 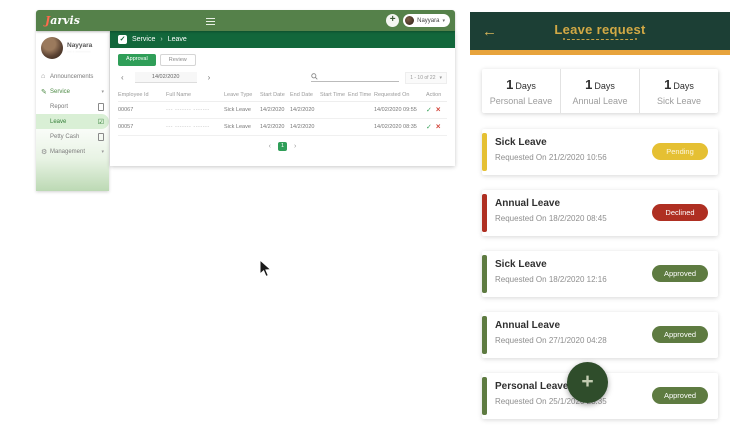 What do you see at coordinates (43, 76) in the screenshot?
I see `home-icon: ⌂` at bounding box center [43, 76].